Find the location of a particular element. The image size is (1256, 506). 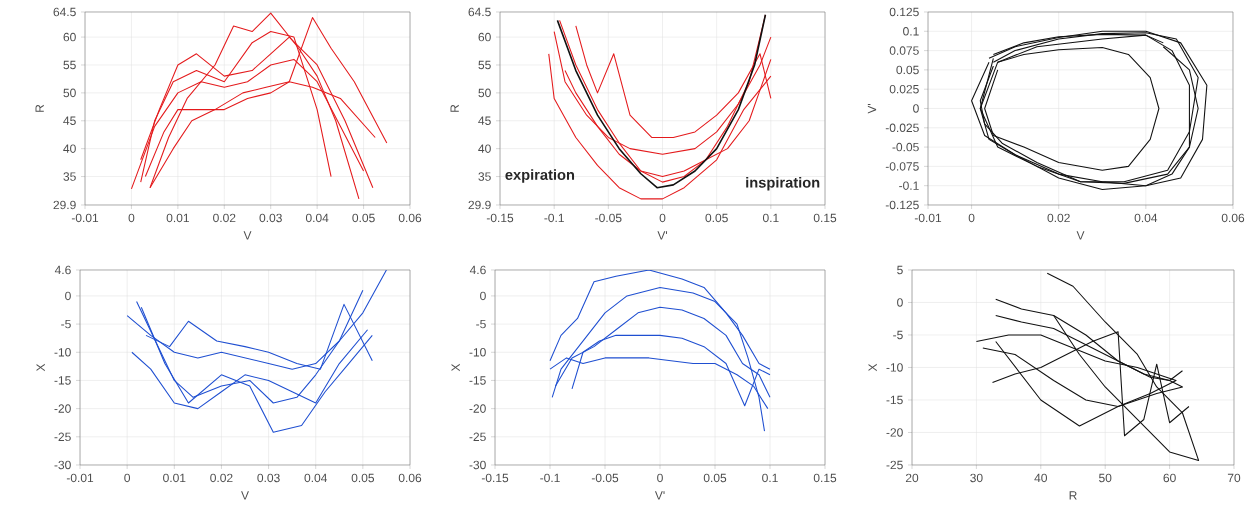

y-tick-label: 0.075 is located at coordinates (904, 50).